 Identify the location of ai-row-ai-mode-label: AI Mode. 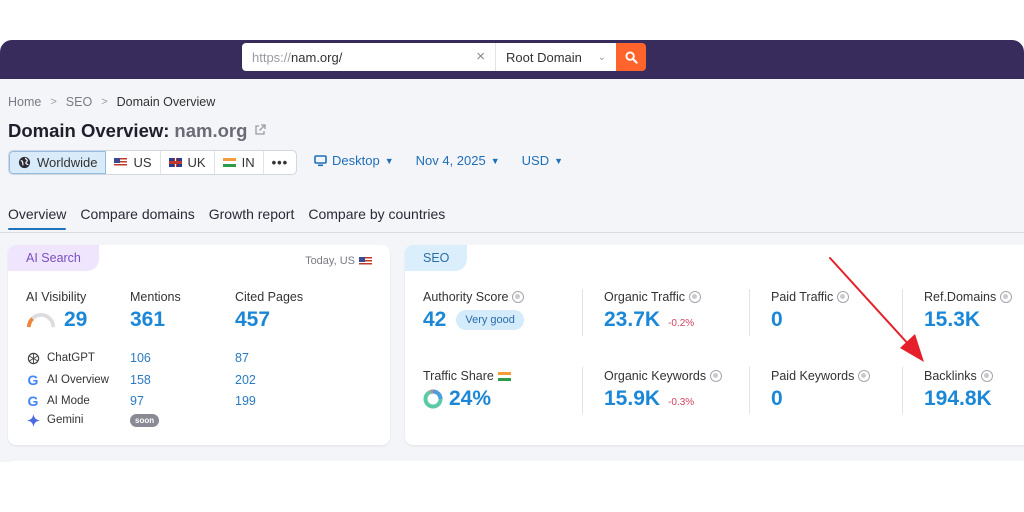
(68, 401).